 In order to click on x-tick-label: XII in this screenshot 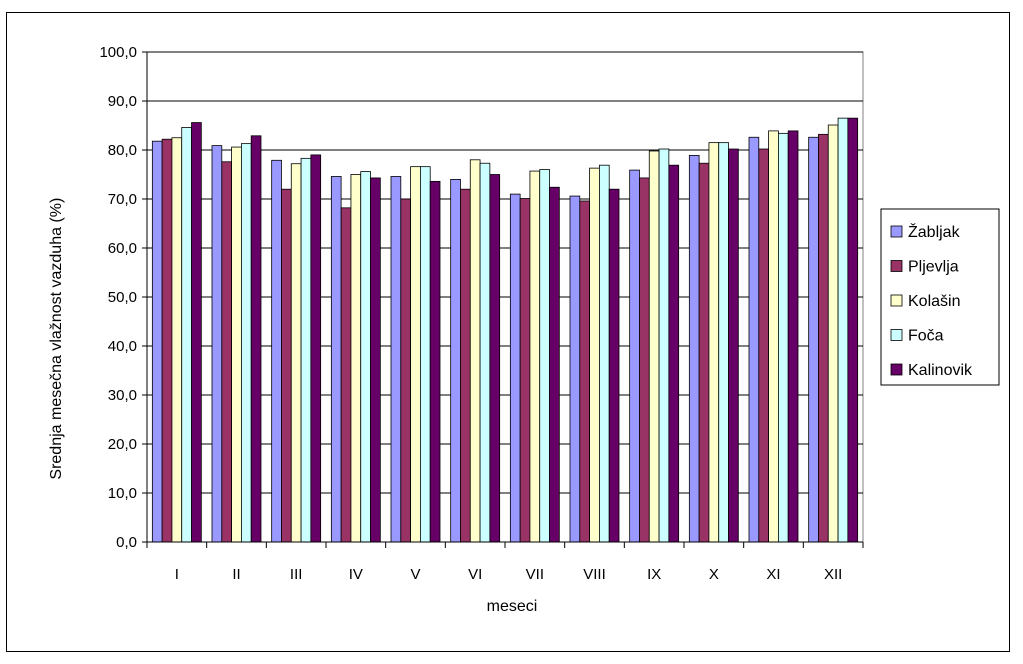, I will do `click(833, 574)`.